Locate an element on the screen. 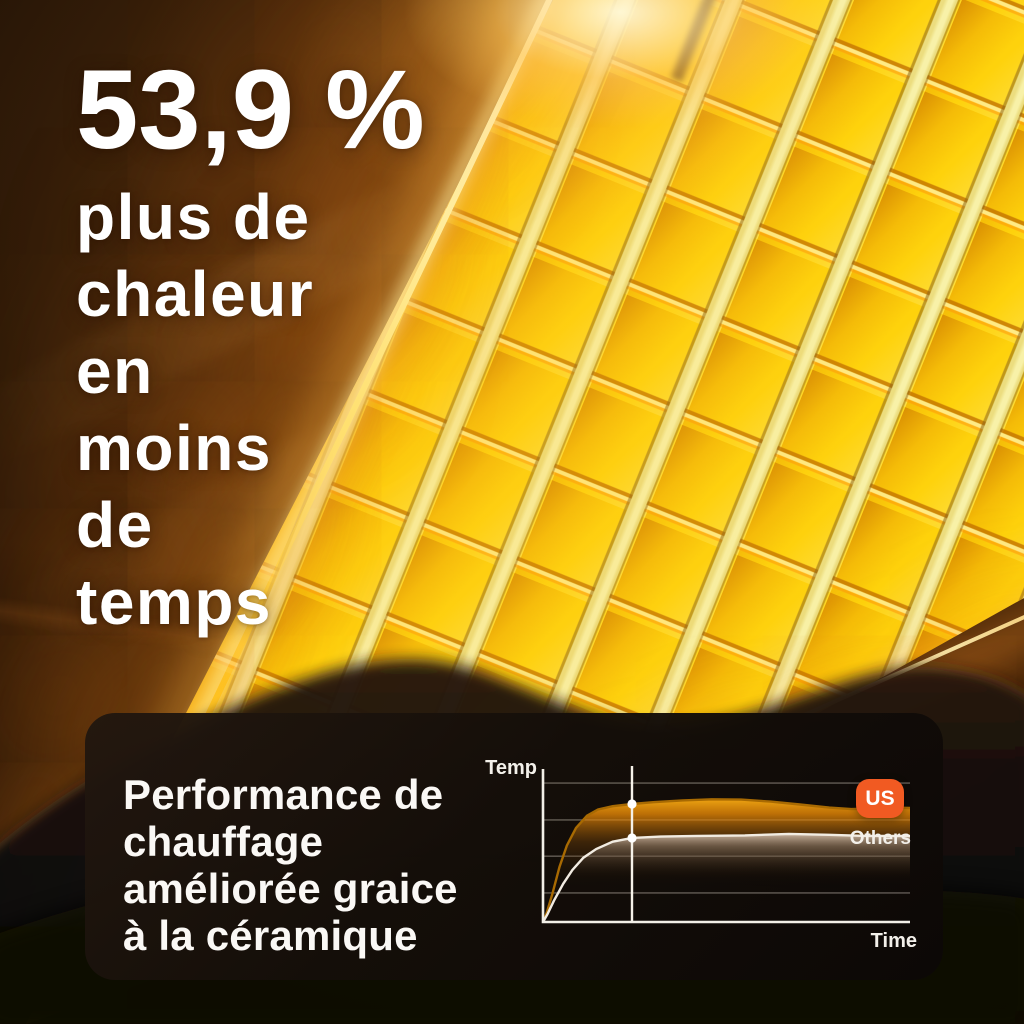 The width and height of the screenshot is (1024, 1024). temp-time-chart is located at coordinates (726, 845).